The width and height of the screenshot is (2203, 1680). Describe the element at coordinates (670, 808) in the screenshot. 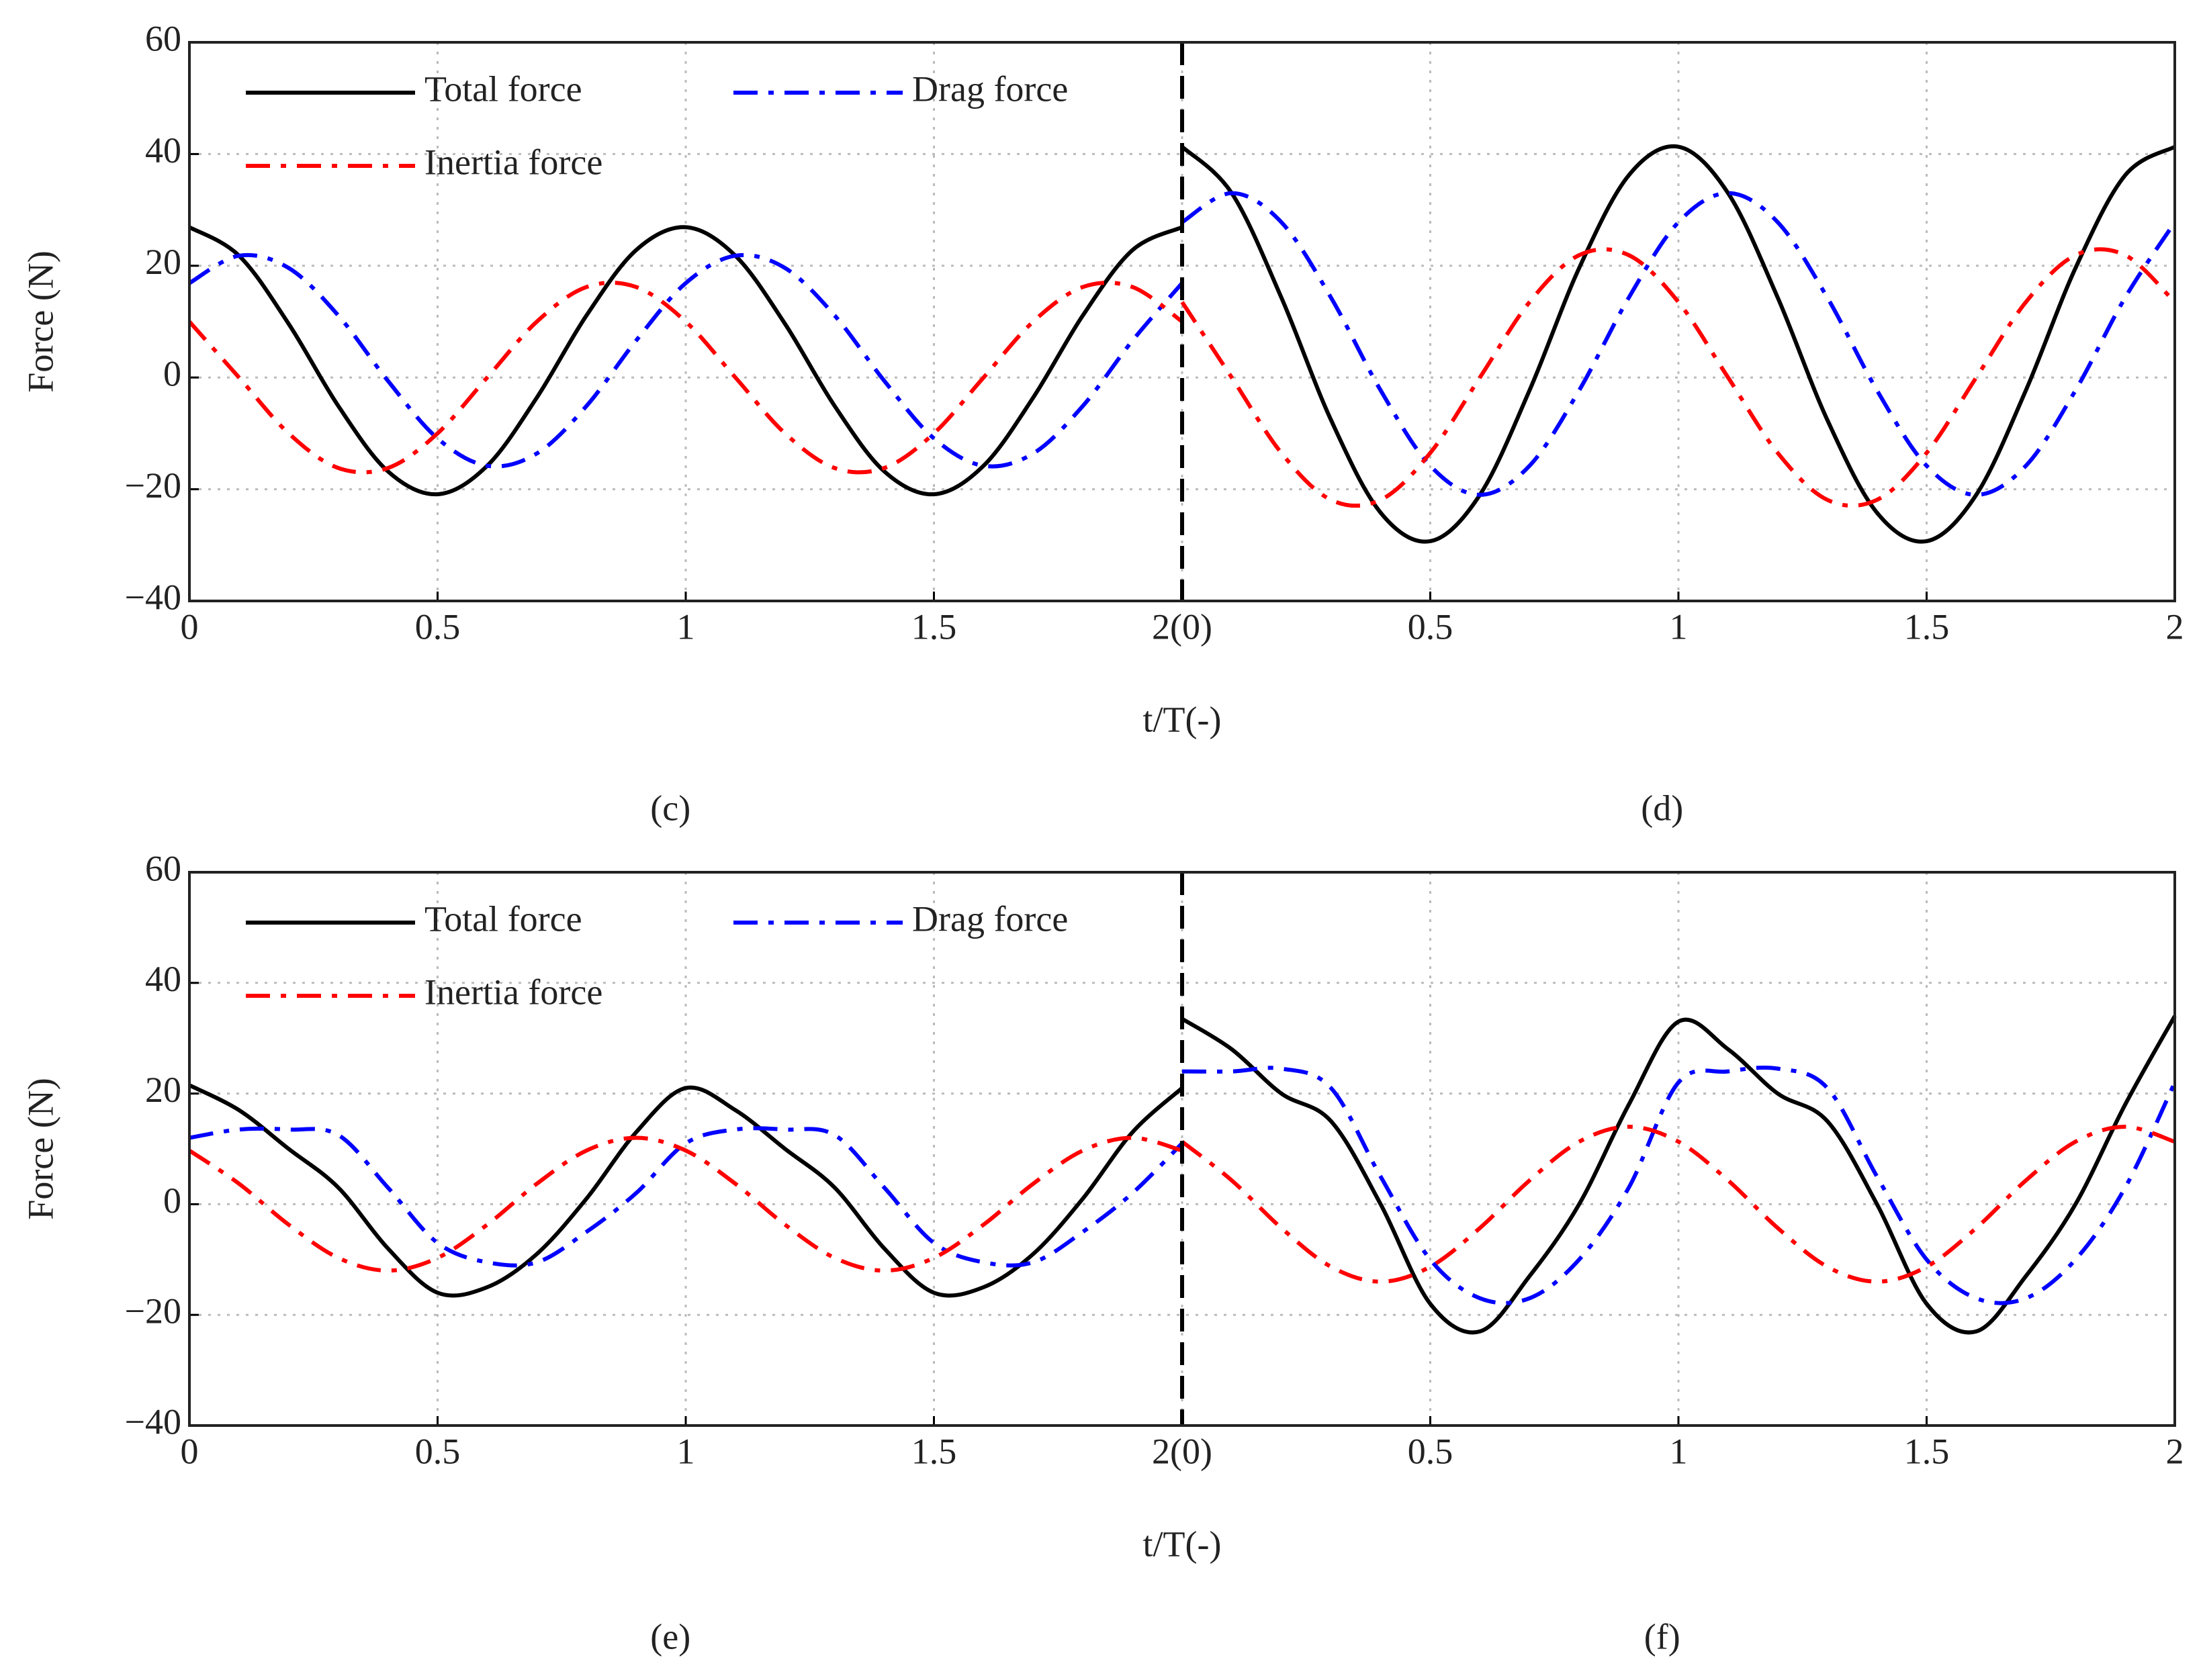

I see `panel-label: (c)` at that location.